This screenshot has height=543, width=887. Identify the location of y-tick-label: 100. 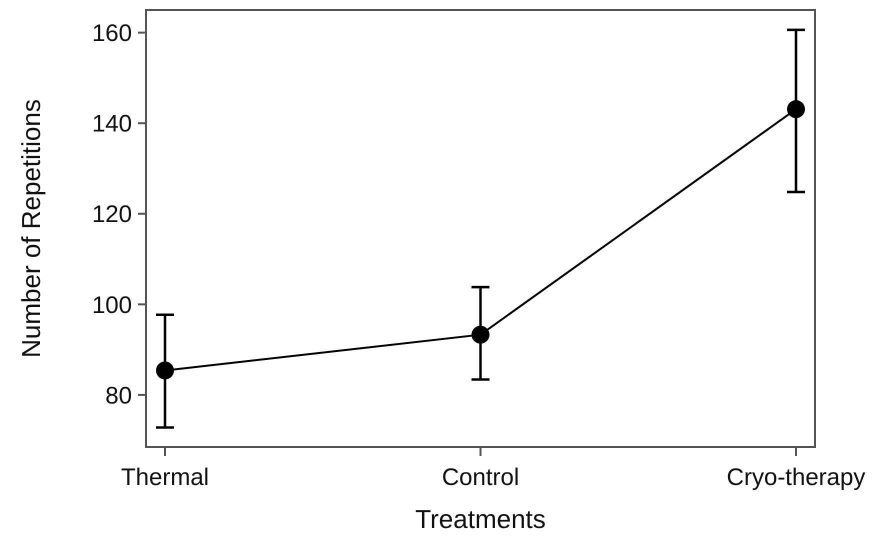
(112, 305).